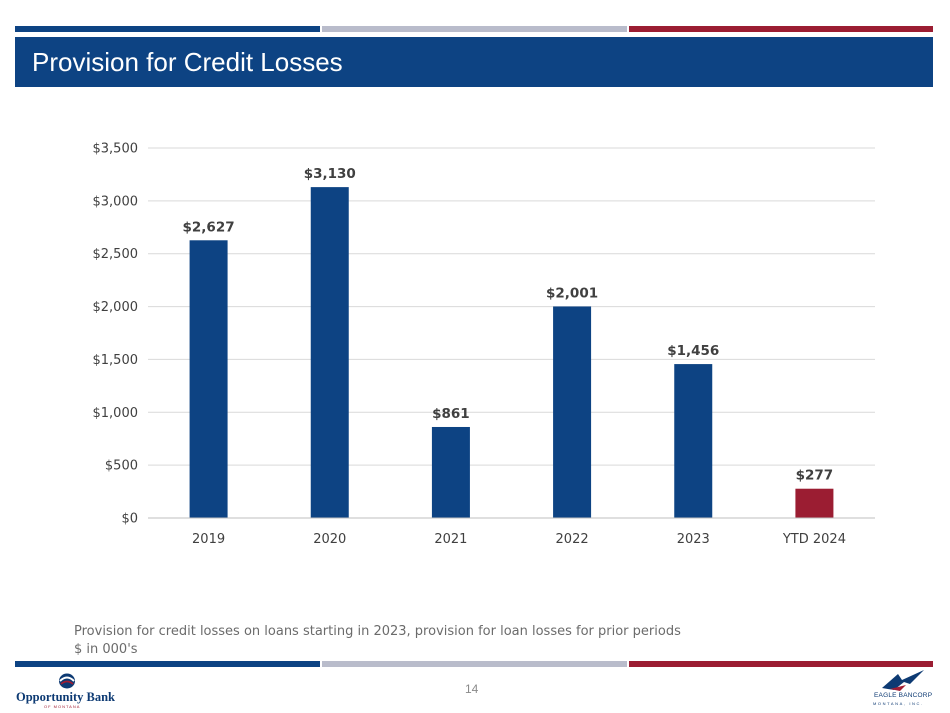 The width and height of the screenshot is (950, 713). What do you see at coordinates (814, 539) in the screenshot?
I see `x-tick-label: YTD 2024` at bounding box center [814, 539].